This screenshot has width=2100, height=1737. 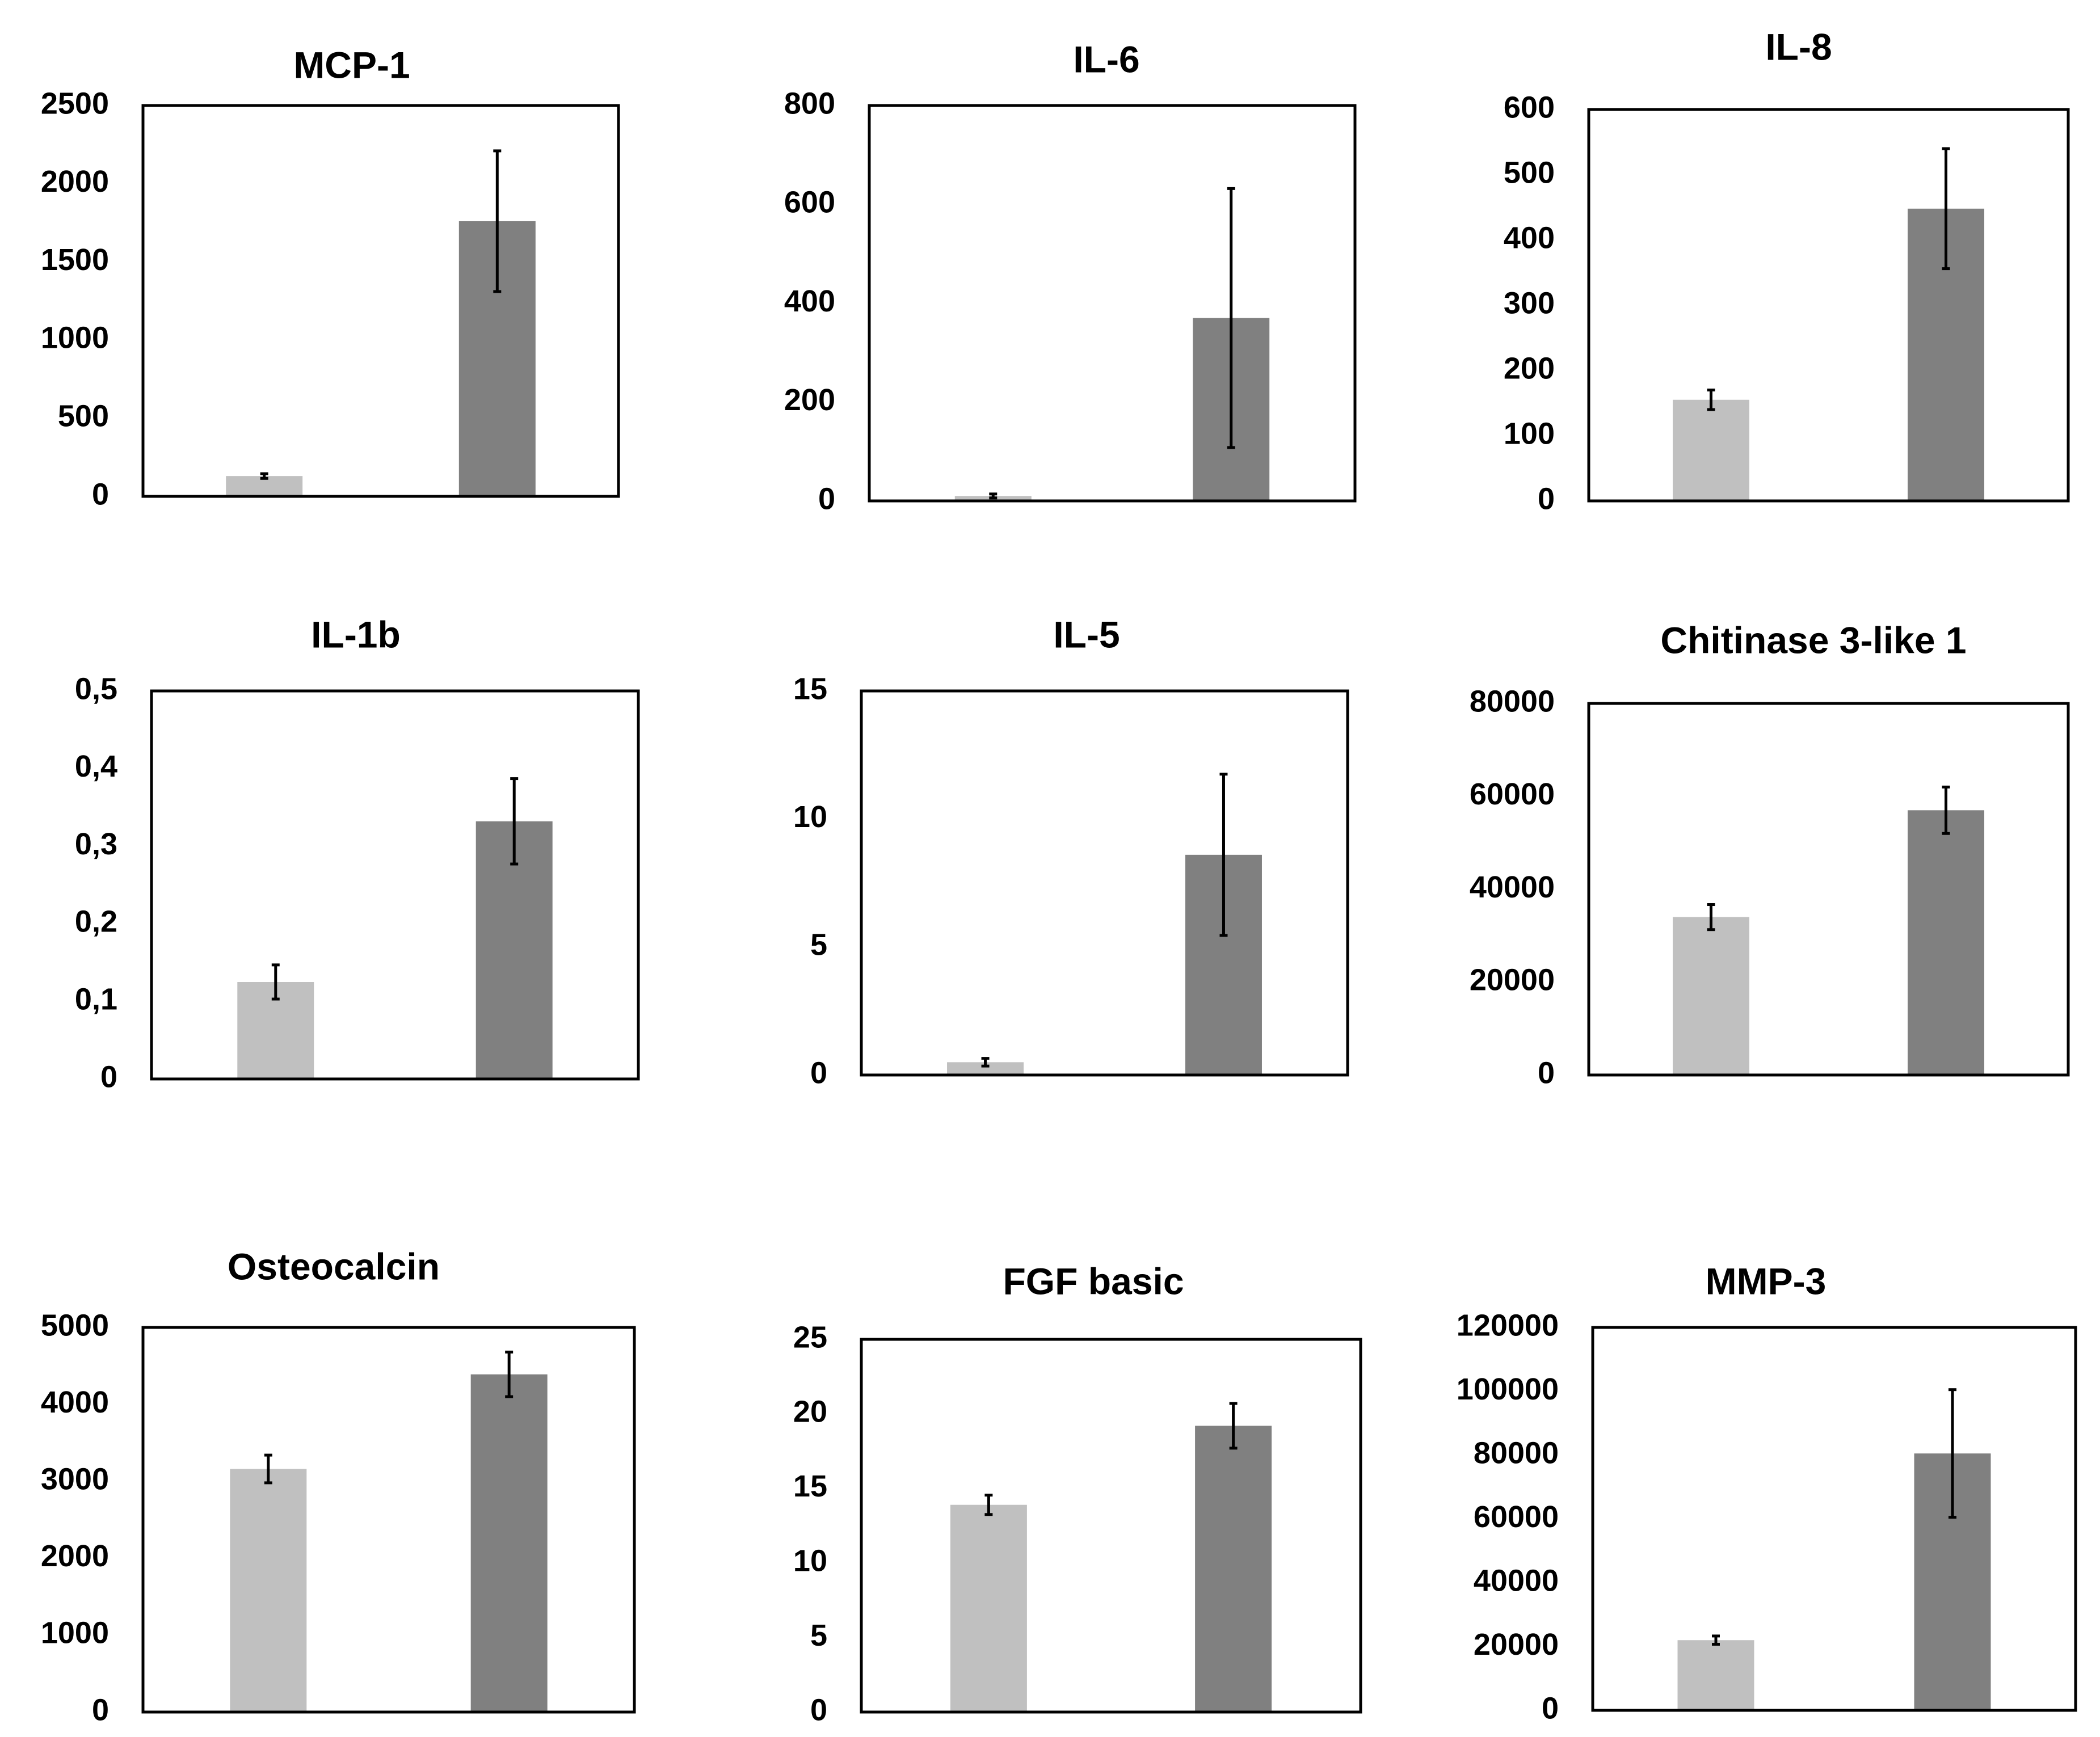 What do you see at coordinates (1529, 433) in the screenshot?
I see `y-tick-label: 100` at bounding box center [1529, 433].